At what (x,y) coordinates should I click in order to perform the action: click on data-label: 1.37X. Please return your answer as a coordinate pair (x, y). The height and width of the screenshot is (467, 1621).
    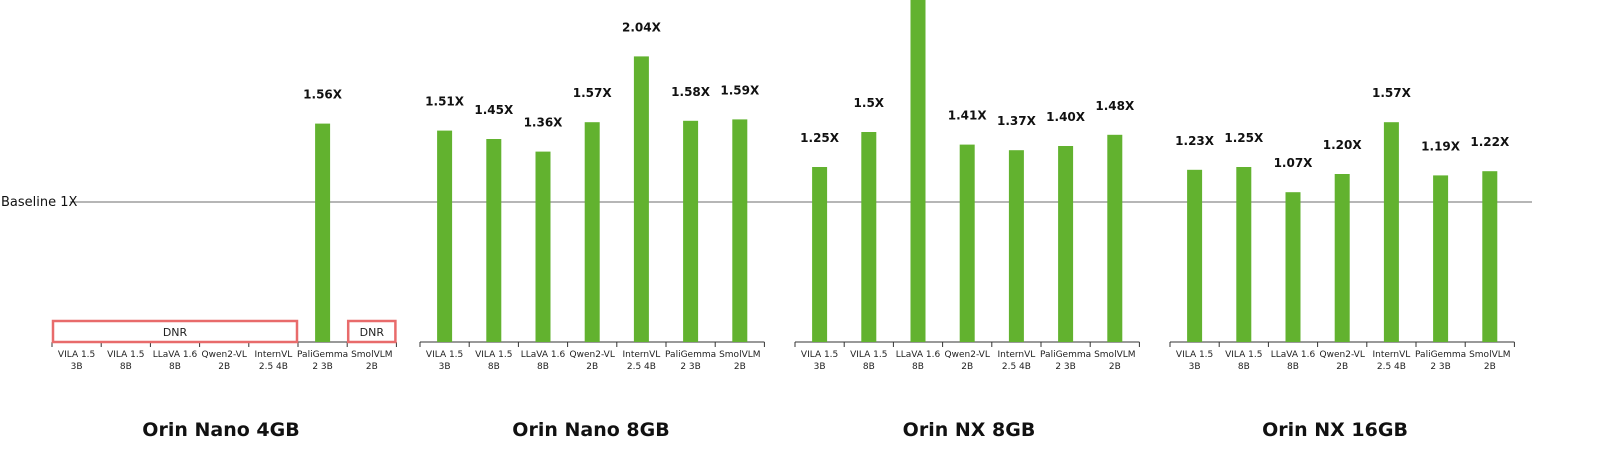
    Looking at the image, I should click on (1017, 121).